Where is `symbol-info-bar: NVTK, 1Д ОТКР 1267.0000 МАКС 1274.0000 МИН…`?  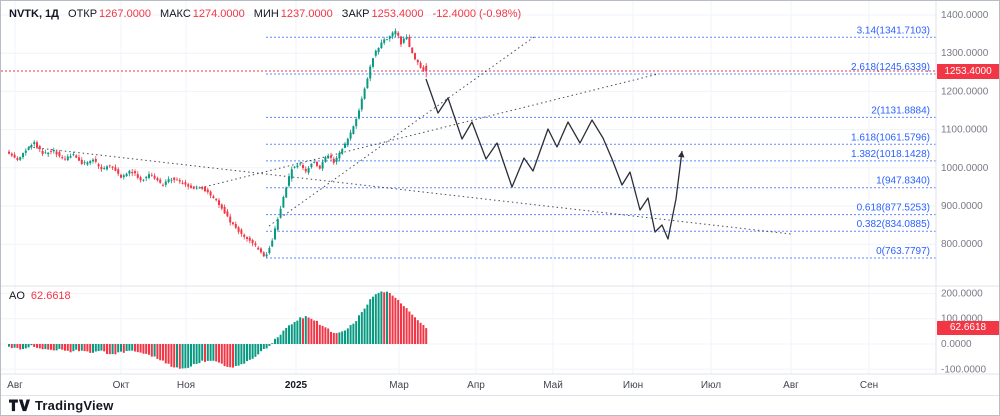
symbol-info-bar: NVTK, 1Д ОТКР 1267.0000 МАКС 1274.0000 МИН… is located at coordinates (265, 14).